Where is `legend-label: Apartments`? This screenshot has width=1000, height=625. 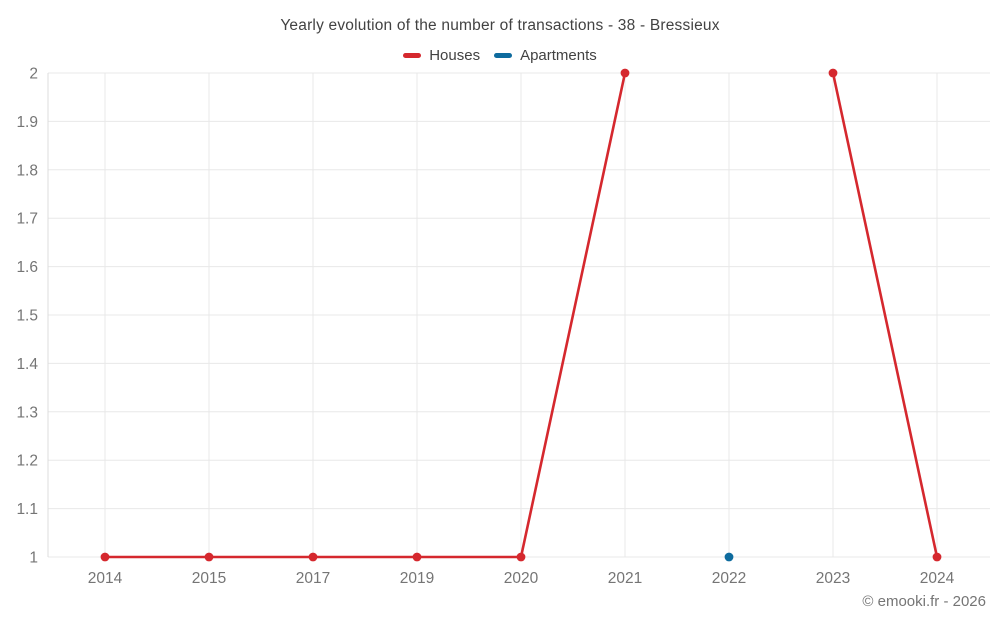
legend-label: Apartments is located at coordinates (558, 55).